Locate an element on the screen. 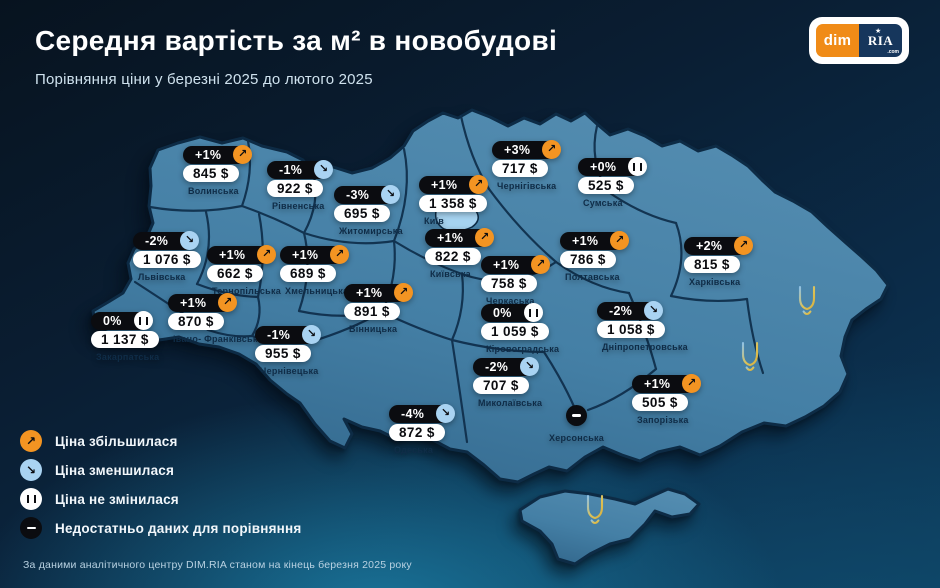  dim-ria-logo: dim RIA ★ .com is located at coordinates (859, 40).